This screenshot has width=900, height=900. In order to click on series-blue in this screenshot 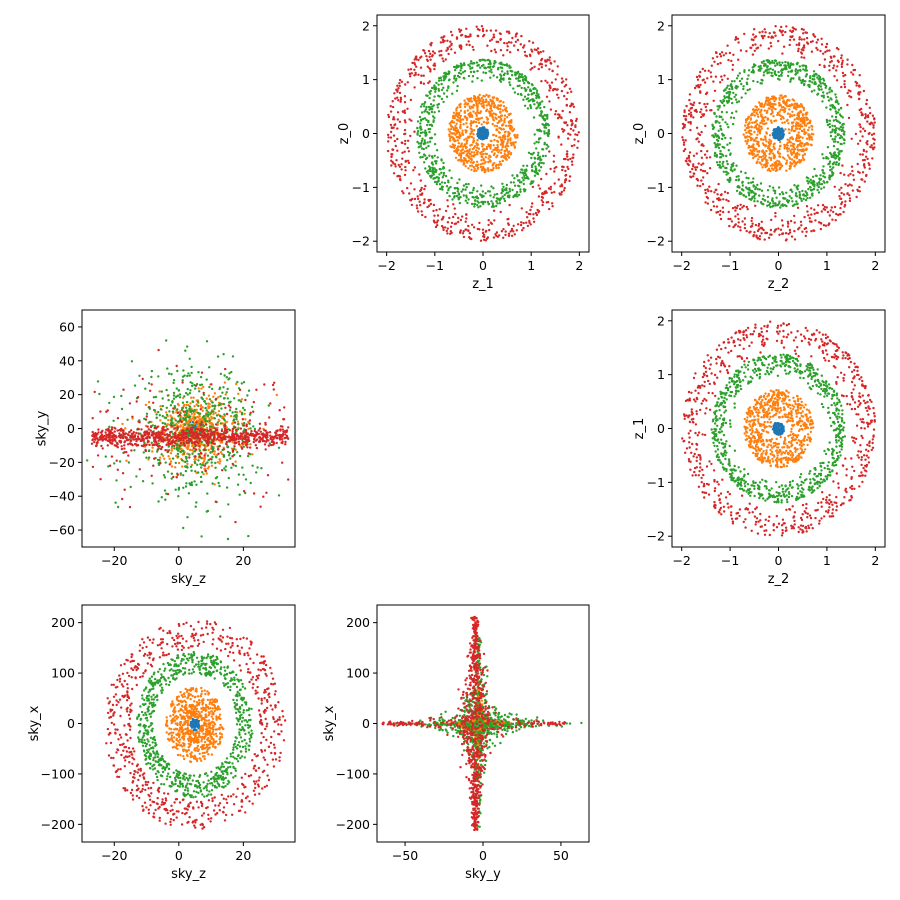, I will do `click(483, 133)`.